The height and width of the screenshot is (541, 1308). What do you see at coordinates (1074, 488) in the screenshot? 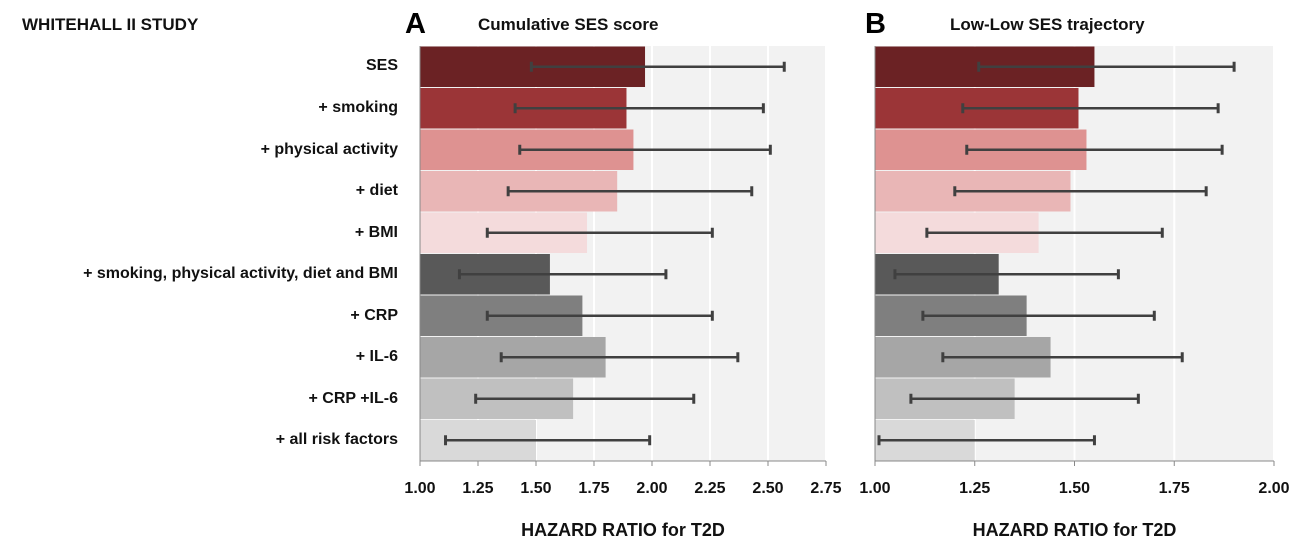
I see `tick-label-b: 1.50` at bounding box center [1074, 488].